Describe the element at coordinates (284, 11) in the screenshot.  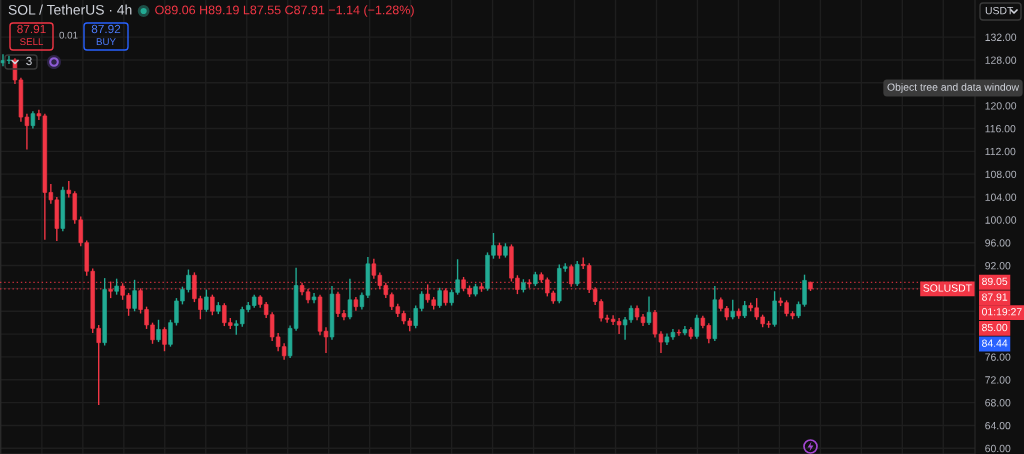
I see `chart-subtitle: O89.06 H89.19 L87.55 C87.91 −1.14 (−1.28%)` at that location.